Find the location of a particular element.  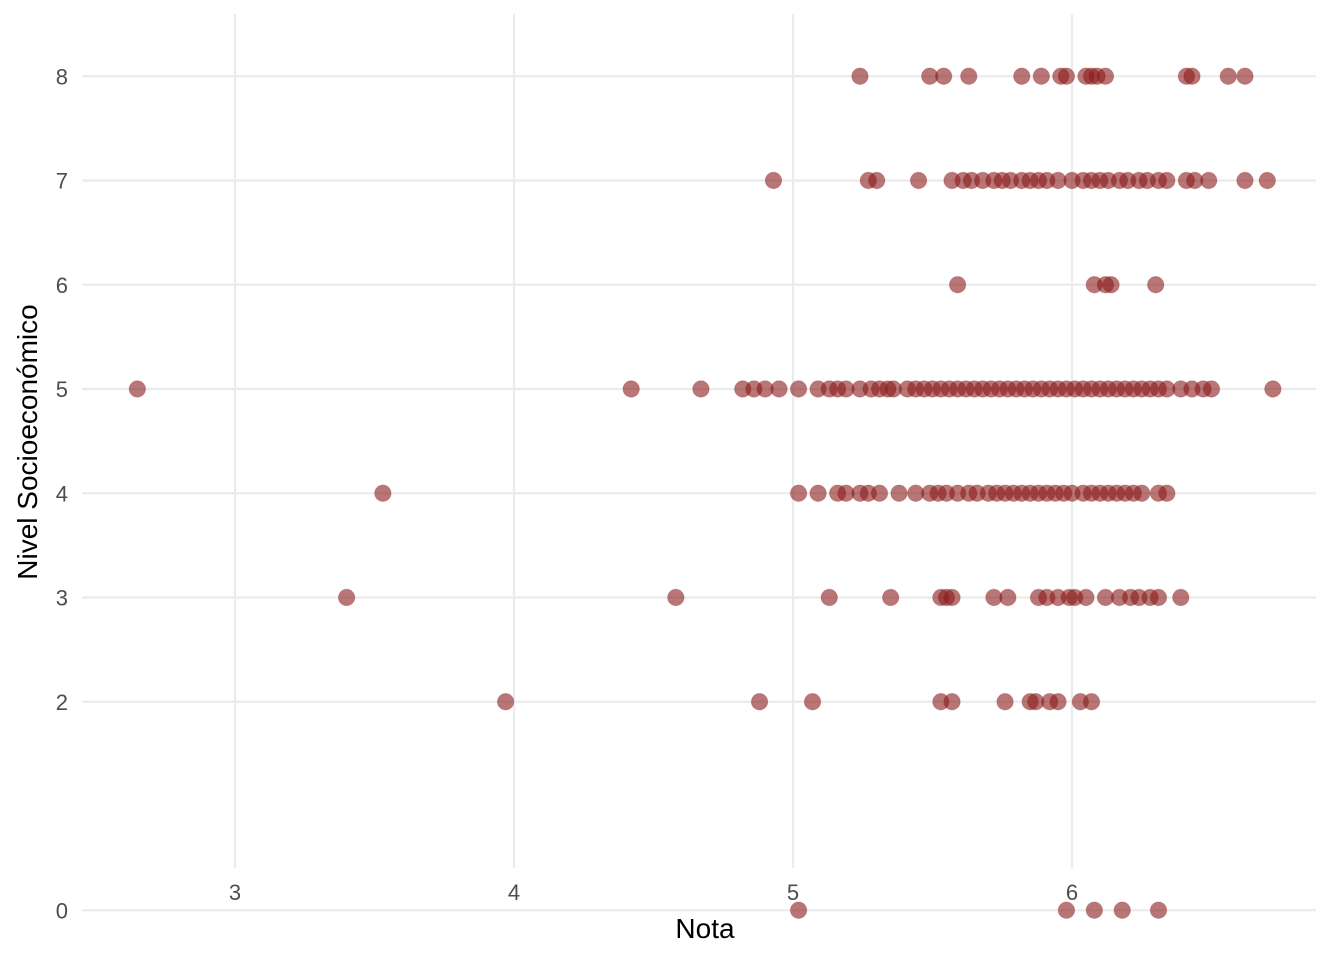

x-tick-label: 5 is located at coordinates (793, 892).